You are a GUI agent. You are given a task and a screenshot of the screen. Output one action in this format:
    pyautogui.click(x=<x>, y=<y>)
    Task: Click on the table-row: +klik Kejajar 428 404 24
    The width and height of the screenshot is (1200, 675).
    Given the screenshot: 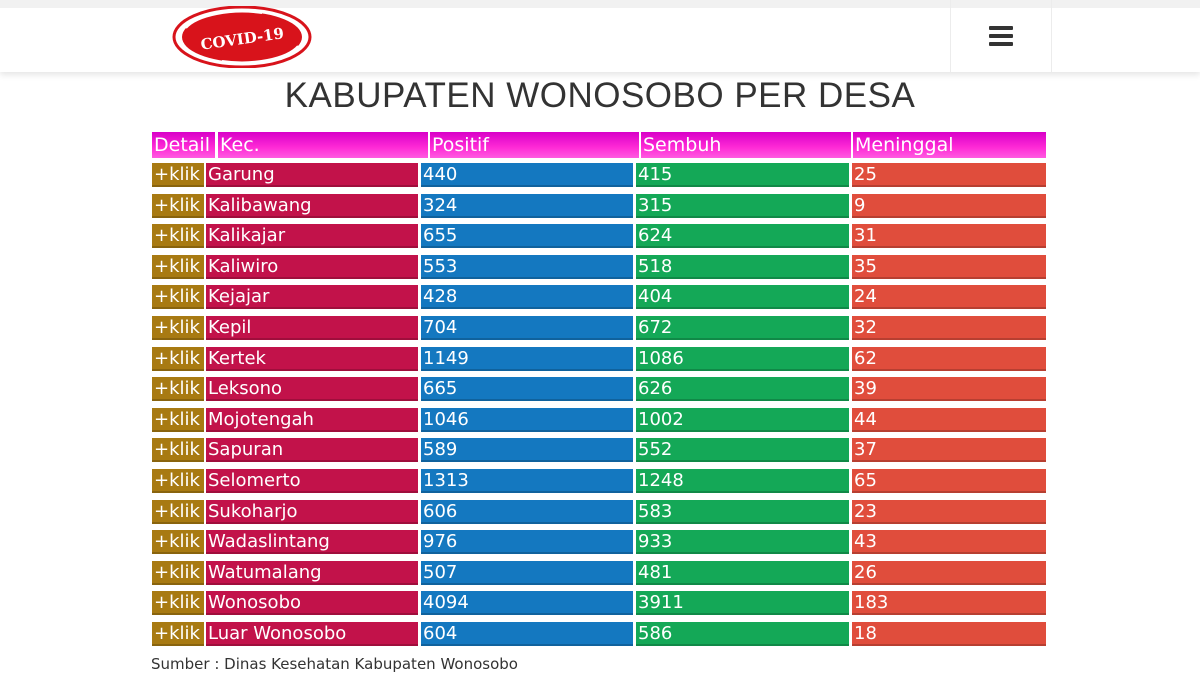 What is the action you would take?
    pyautogui.click(x=600, y=298)
    